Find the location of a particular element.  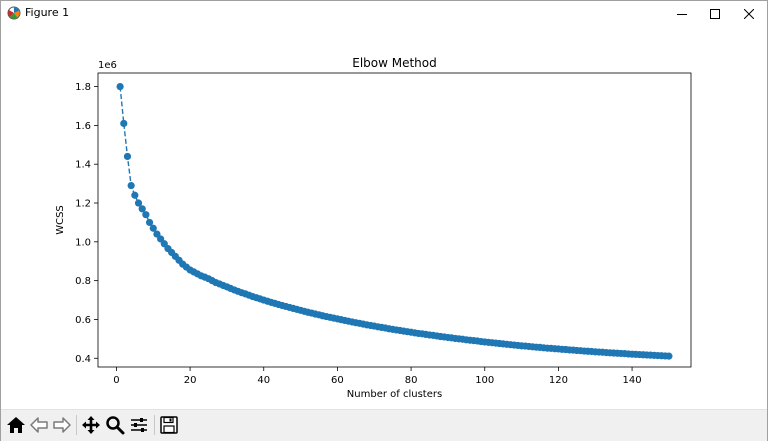

maximize-button is located at coordinates (715, 13).